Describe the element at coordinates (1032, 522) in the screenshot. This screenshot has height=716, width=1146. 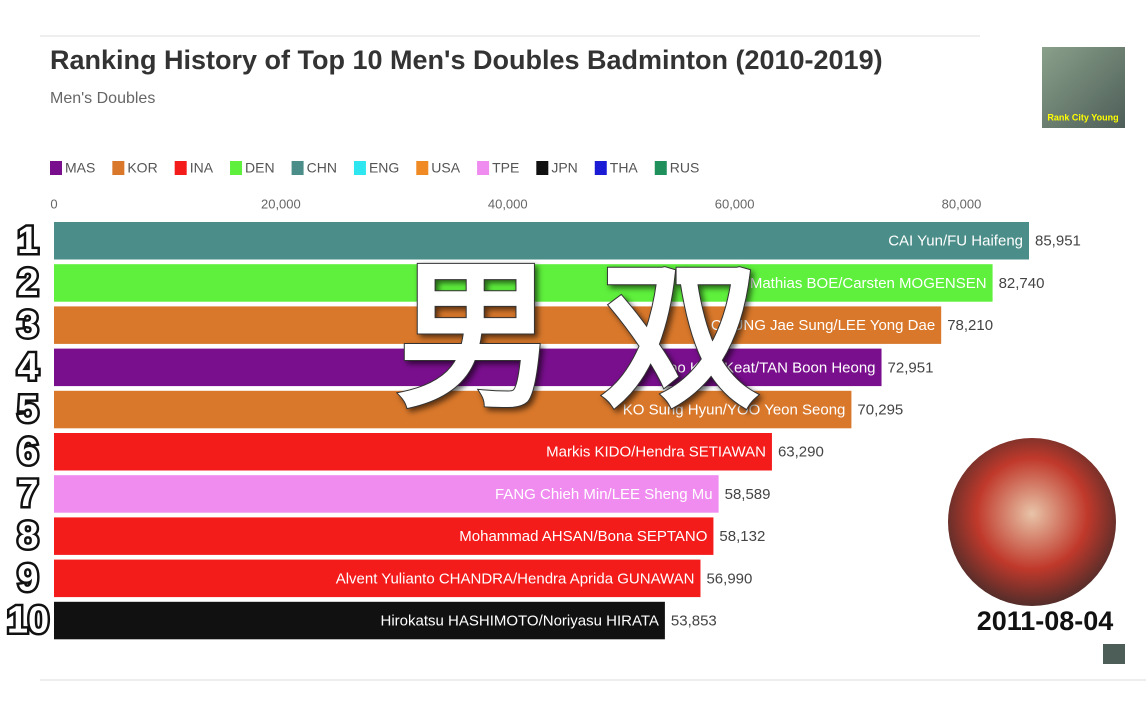
I see `photo` at that location.